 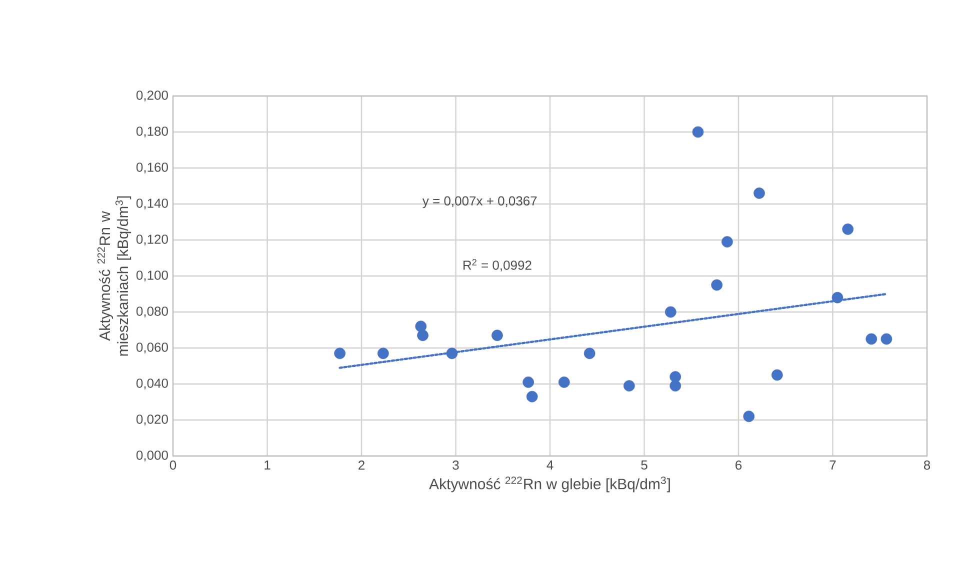 What do you see at coordinates (152, 204) in the screenshot?
I see `y-tick-label: 0,140` at bounding box center [152, 204].